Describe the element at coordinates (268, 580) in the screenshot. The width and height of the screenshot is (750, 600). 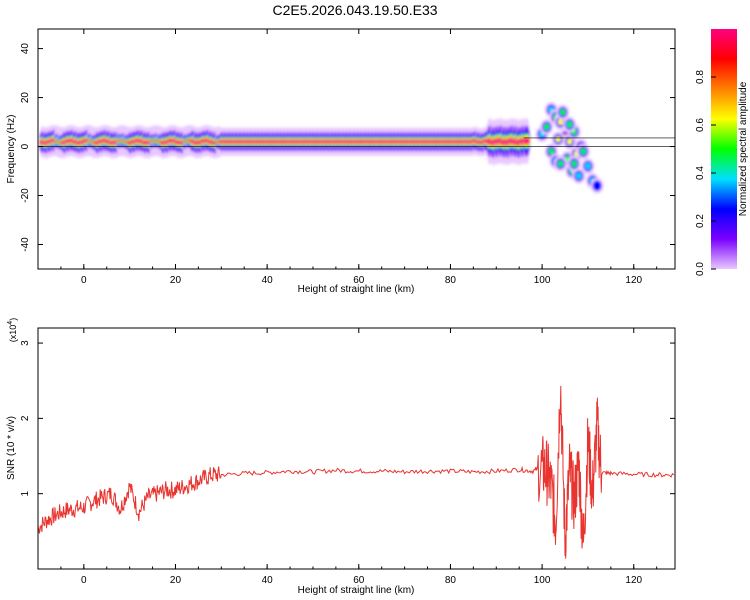
I see `snr-xtick-label: 40` at that location.